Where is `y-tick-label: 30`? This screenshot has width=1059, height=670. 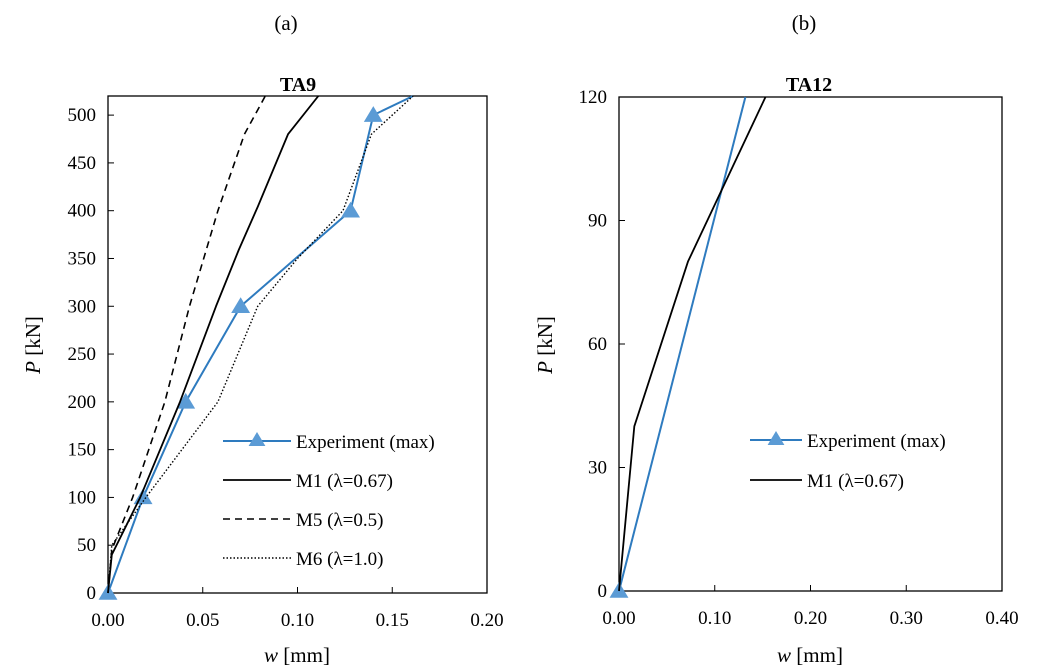
y-tick-label: 30 is located at coordinates (597, 468).